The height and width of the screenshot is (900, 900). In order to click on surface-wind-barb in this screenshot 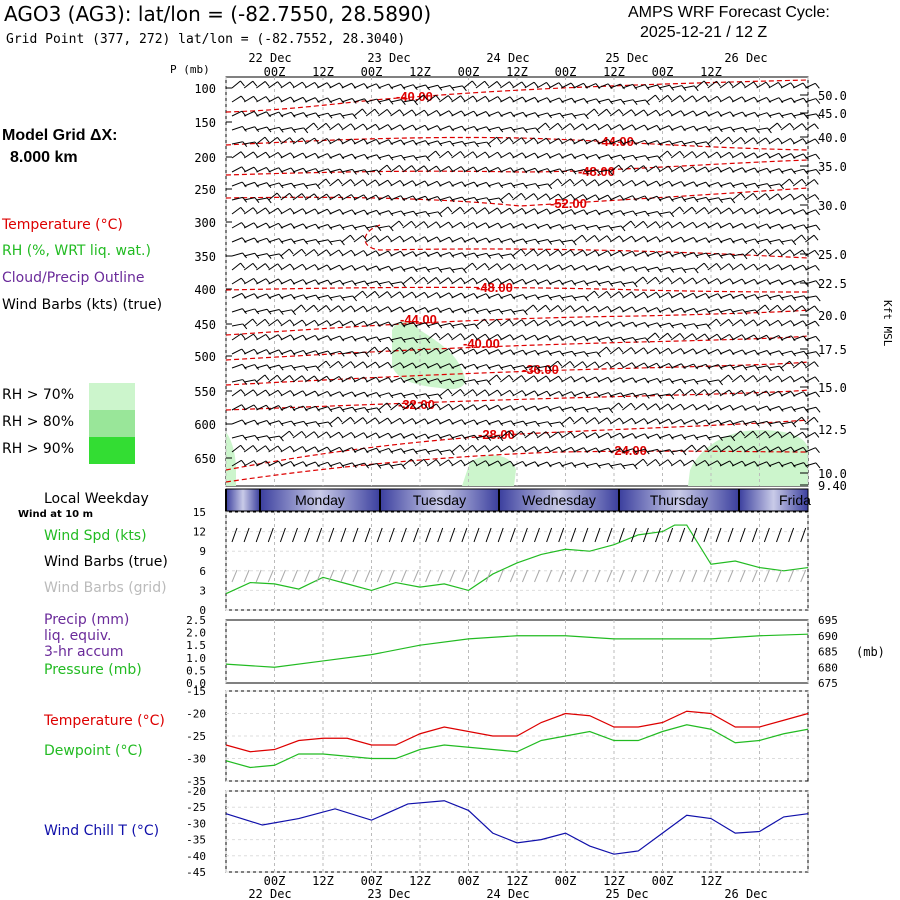, I will do `click(561, 535)`.